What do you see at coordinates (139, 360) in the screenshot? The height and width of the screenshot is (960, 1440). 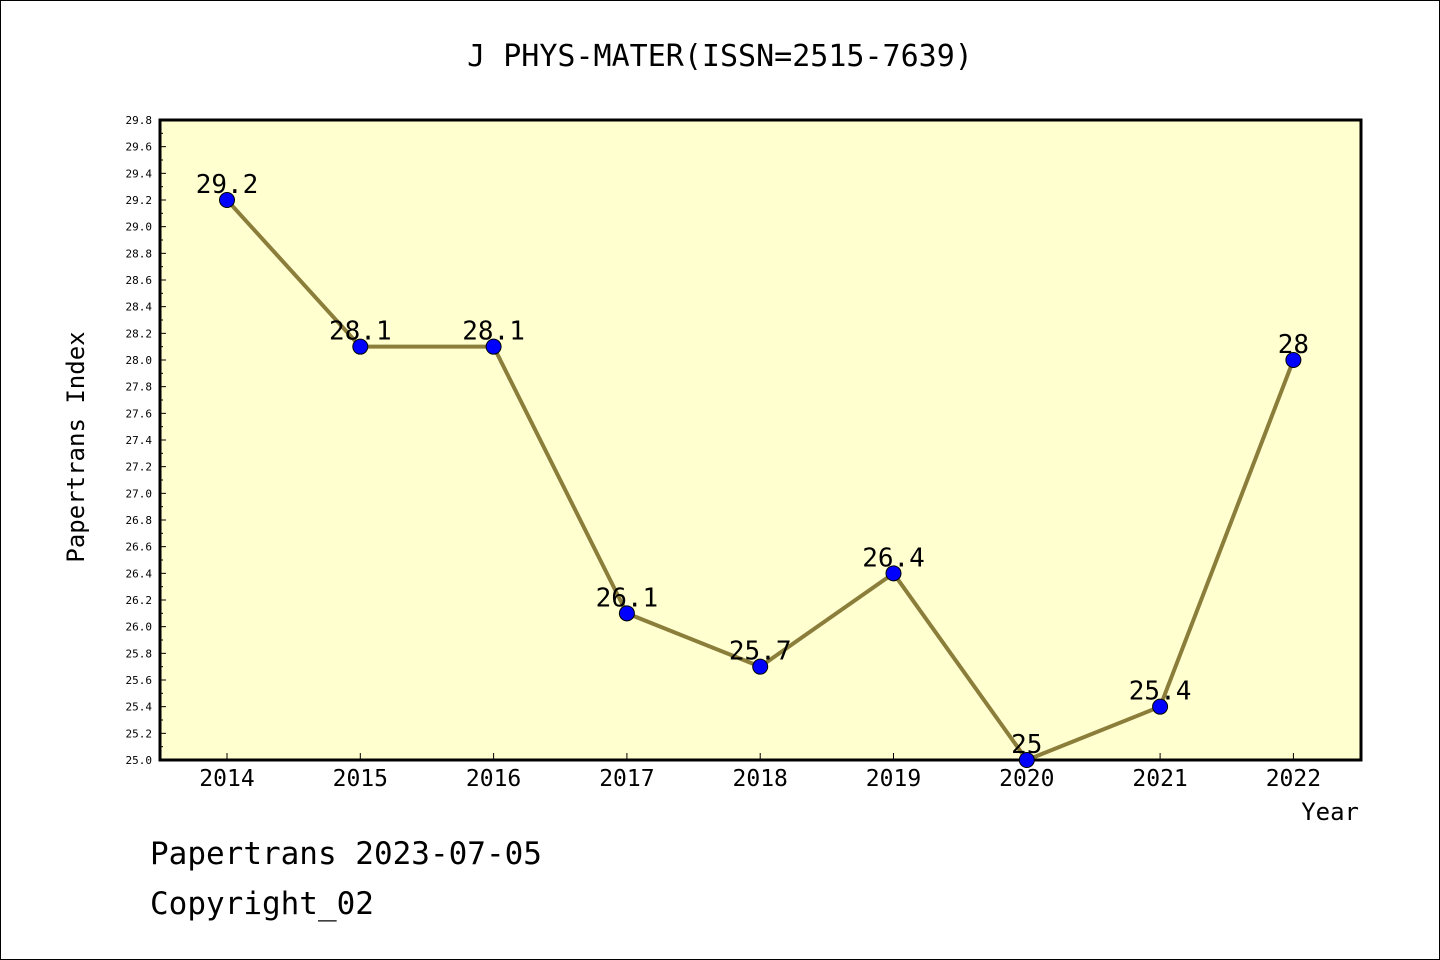 I see `y-tick-label: 28.0` at bounding box center [139, 360].